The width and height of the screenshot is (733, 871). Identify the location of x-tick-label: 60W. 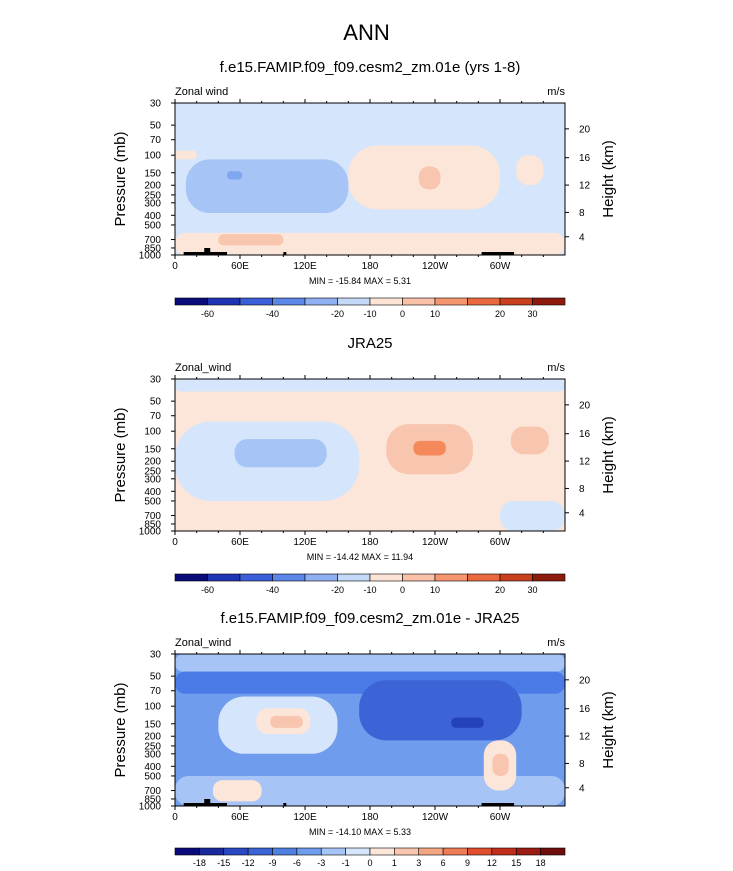
(500, 817).